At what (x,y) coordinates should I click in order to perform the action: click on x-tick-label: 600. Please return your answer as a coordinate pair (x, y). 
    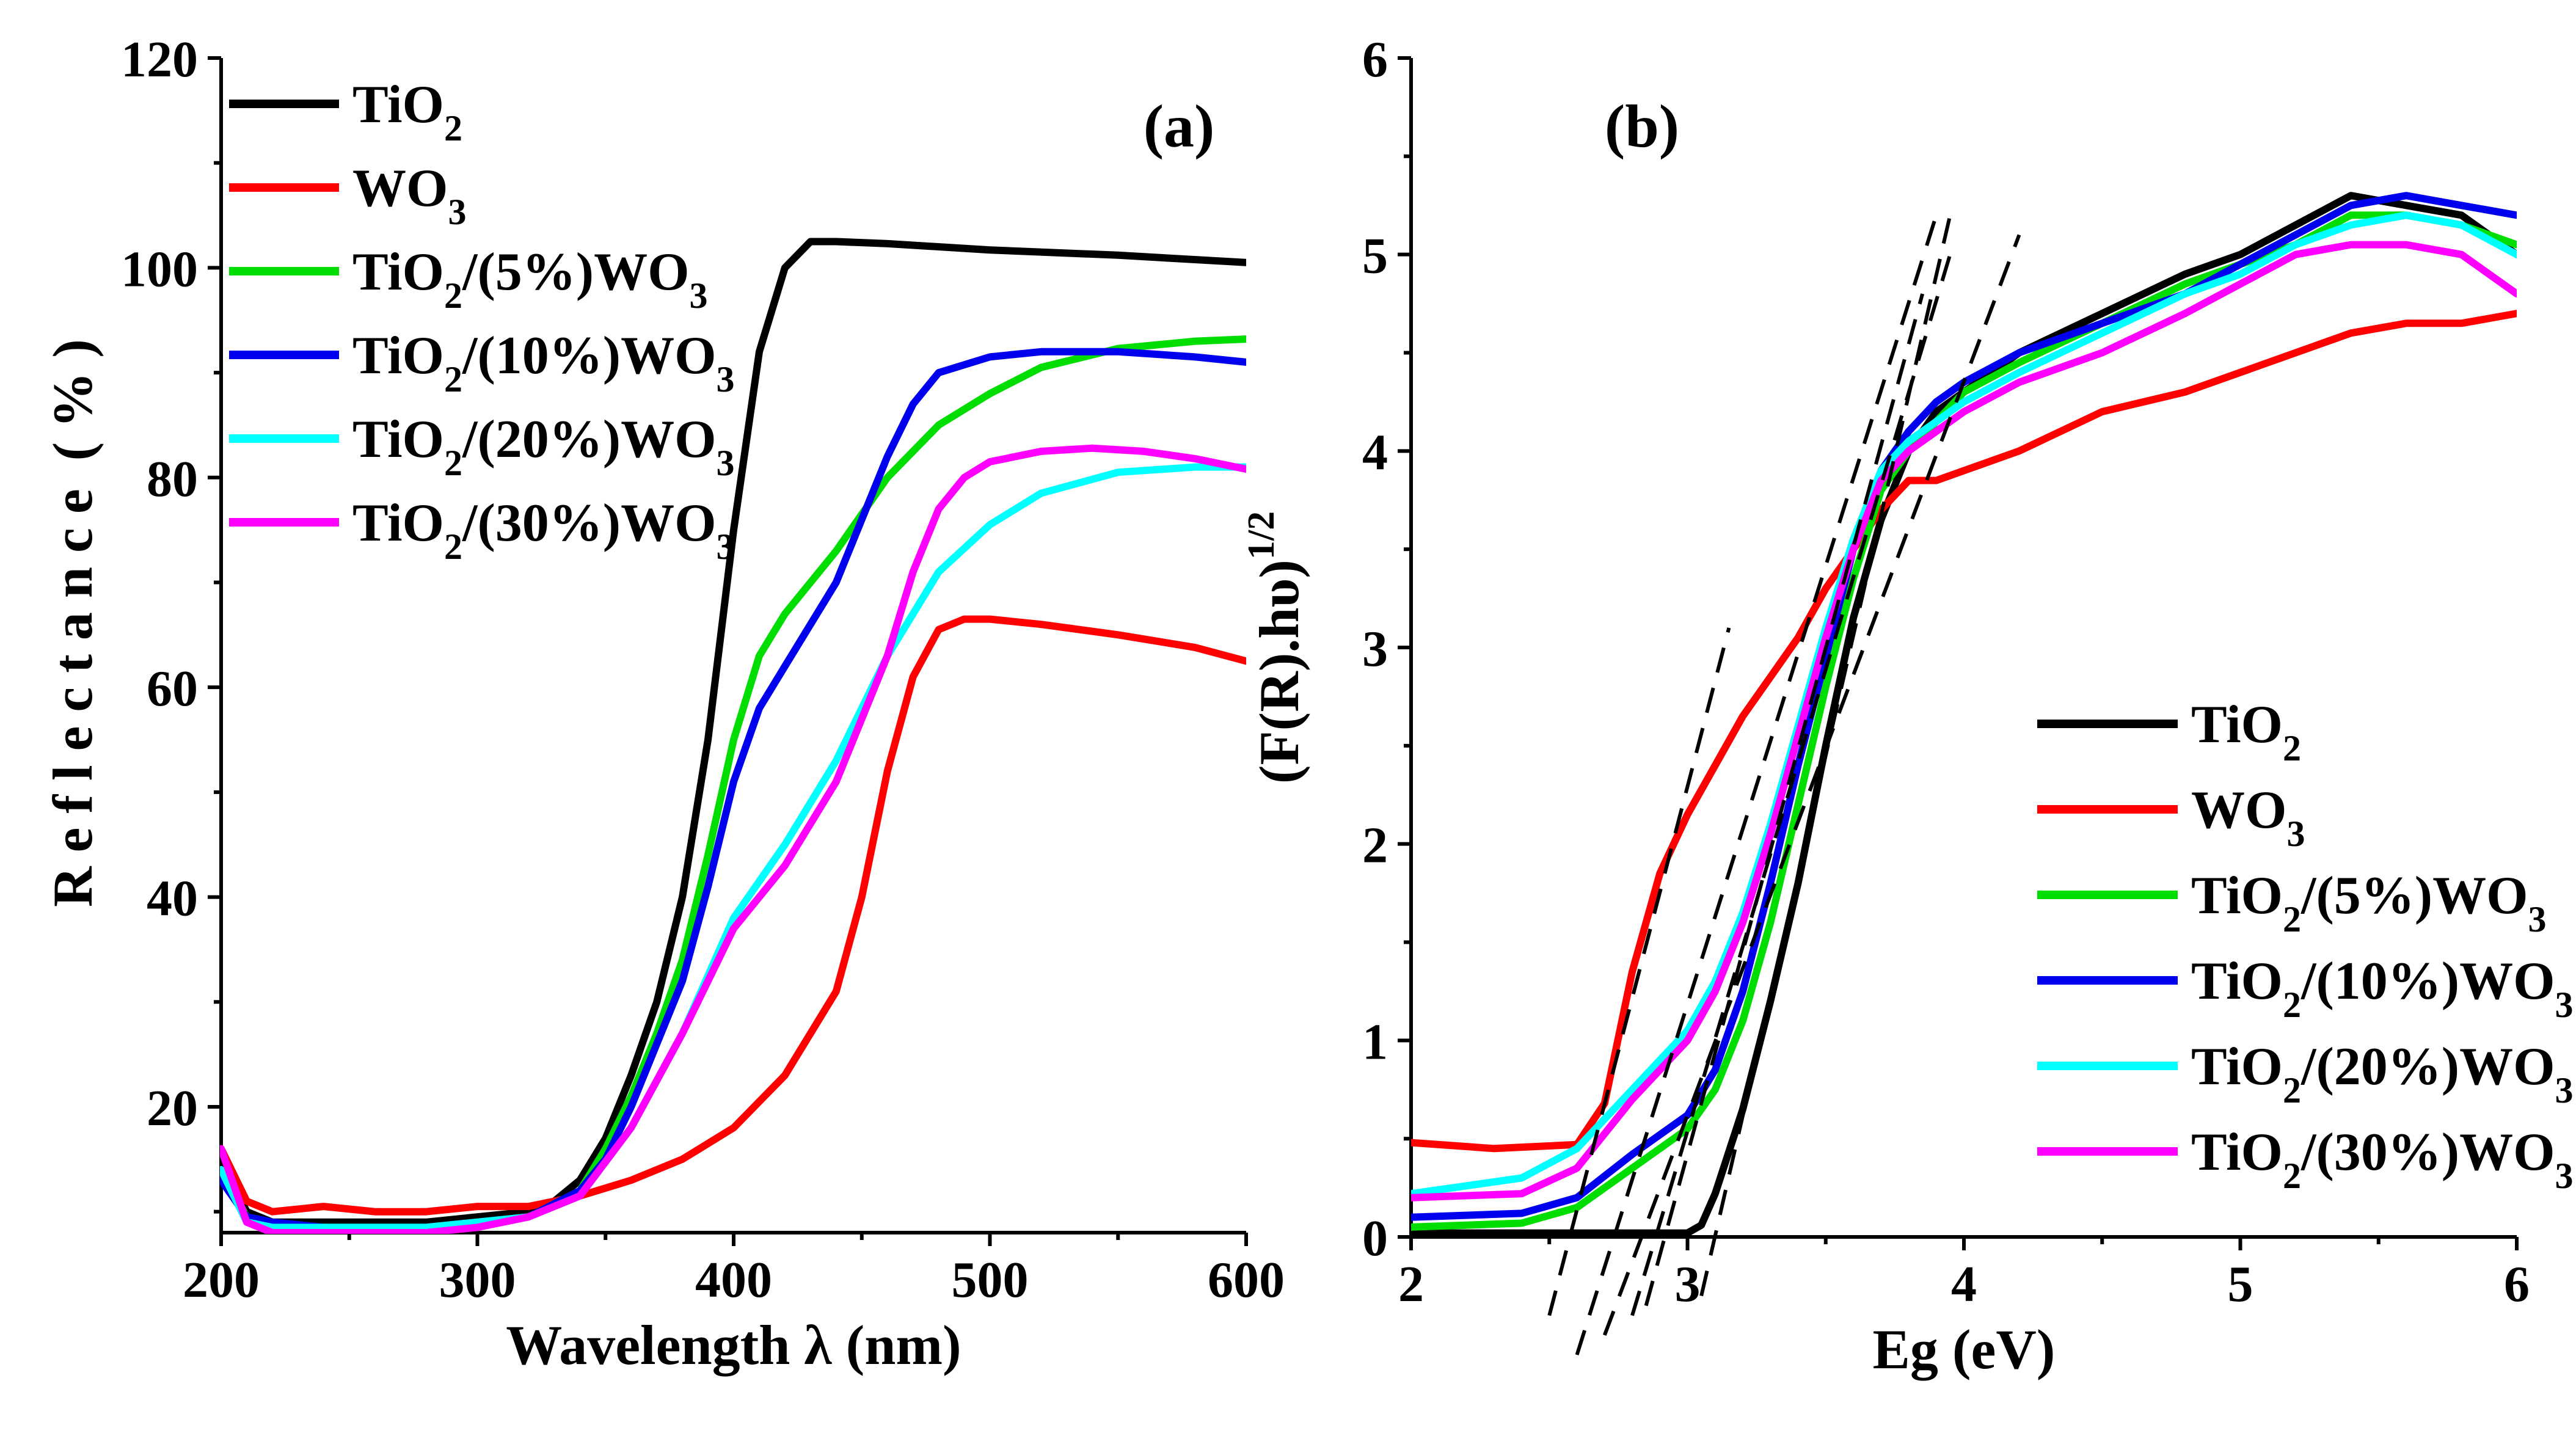
    Looking at the image, I should click on (1246, 1280).